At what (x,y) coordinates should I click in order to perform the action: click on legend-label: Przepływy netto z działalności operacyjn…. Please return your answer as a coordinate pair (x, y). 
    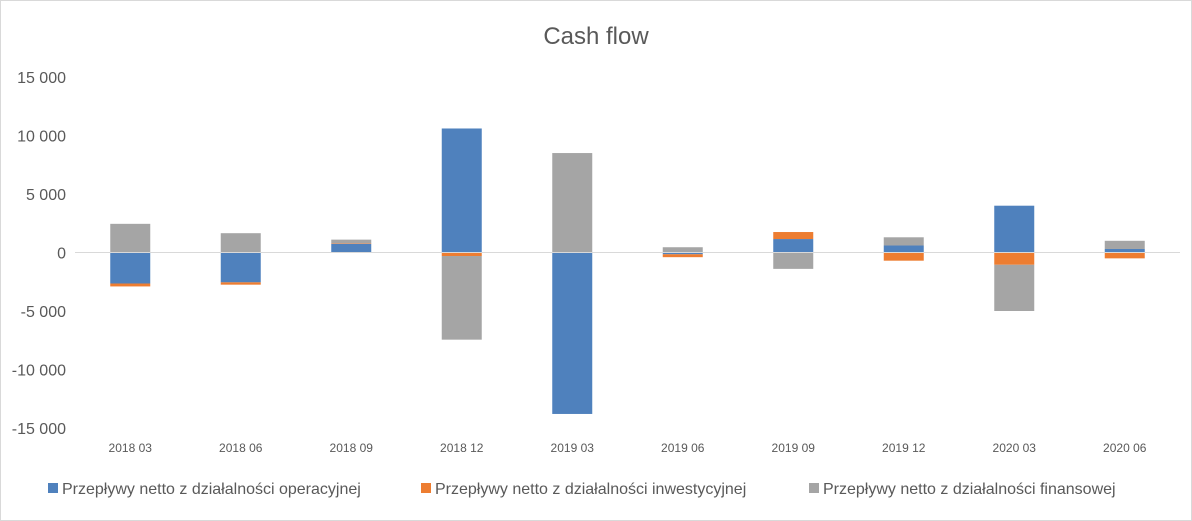
    Looking at the image, I should click on (211, 489).